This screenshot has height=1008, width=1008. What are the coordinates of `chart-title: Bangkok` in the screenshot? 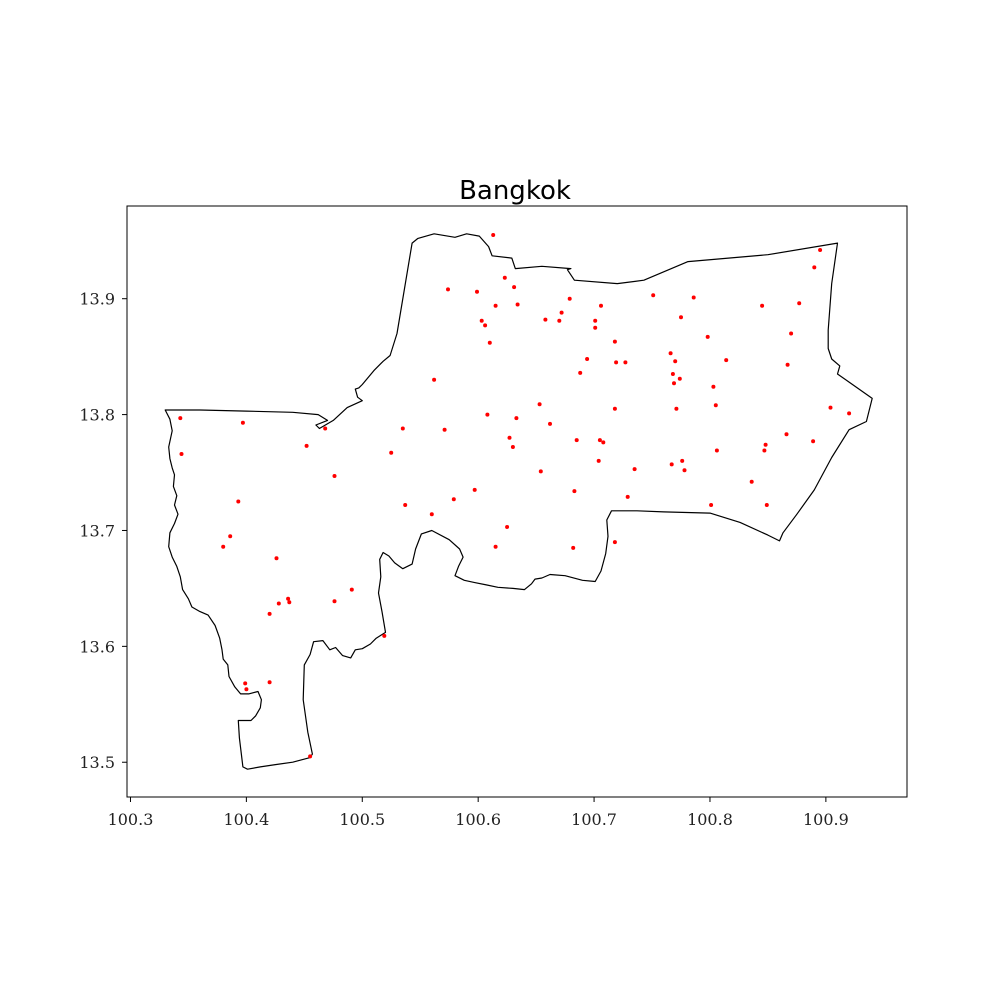 It's located at (515, 191).